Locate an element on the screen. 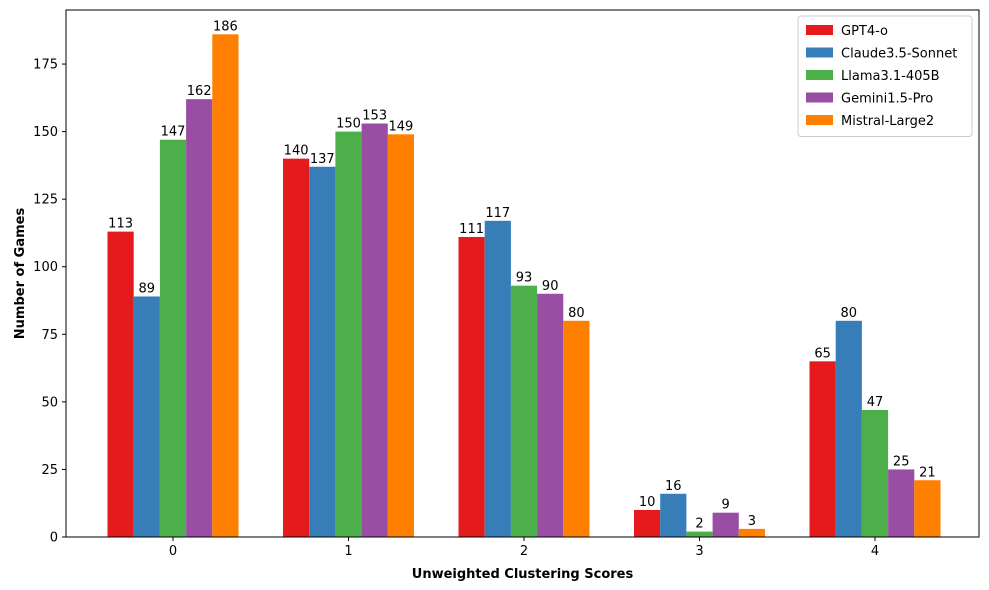 This screenshot has height=590, width=989. y-axis-title: Number of Games is located at coordinates (20, 274).